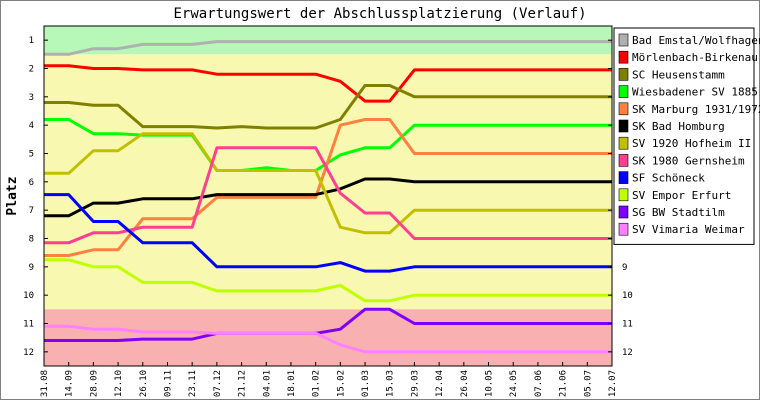  What do you see at coordinates (627, 296) in the screenshot?
I see `y-tick-label-right: 10` at bounding box center [627, 296].